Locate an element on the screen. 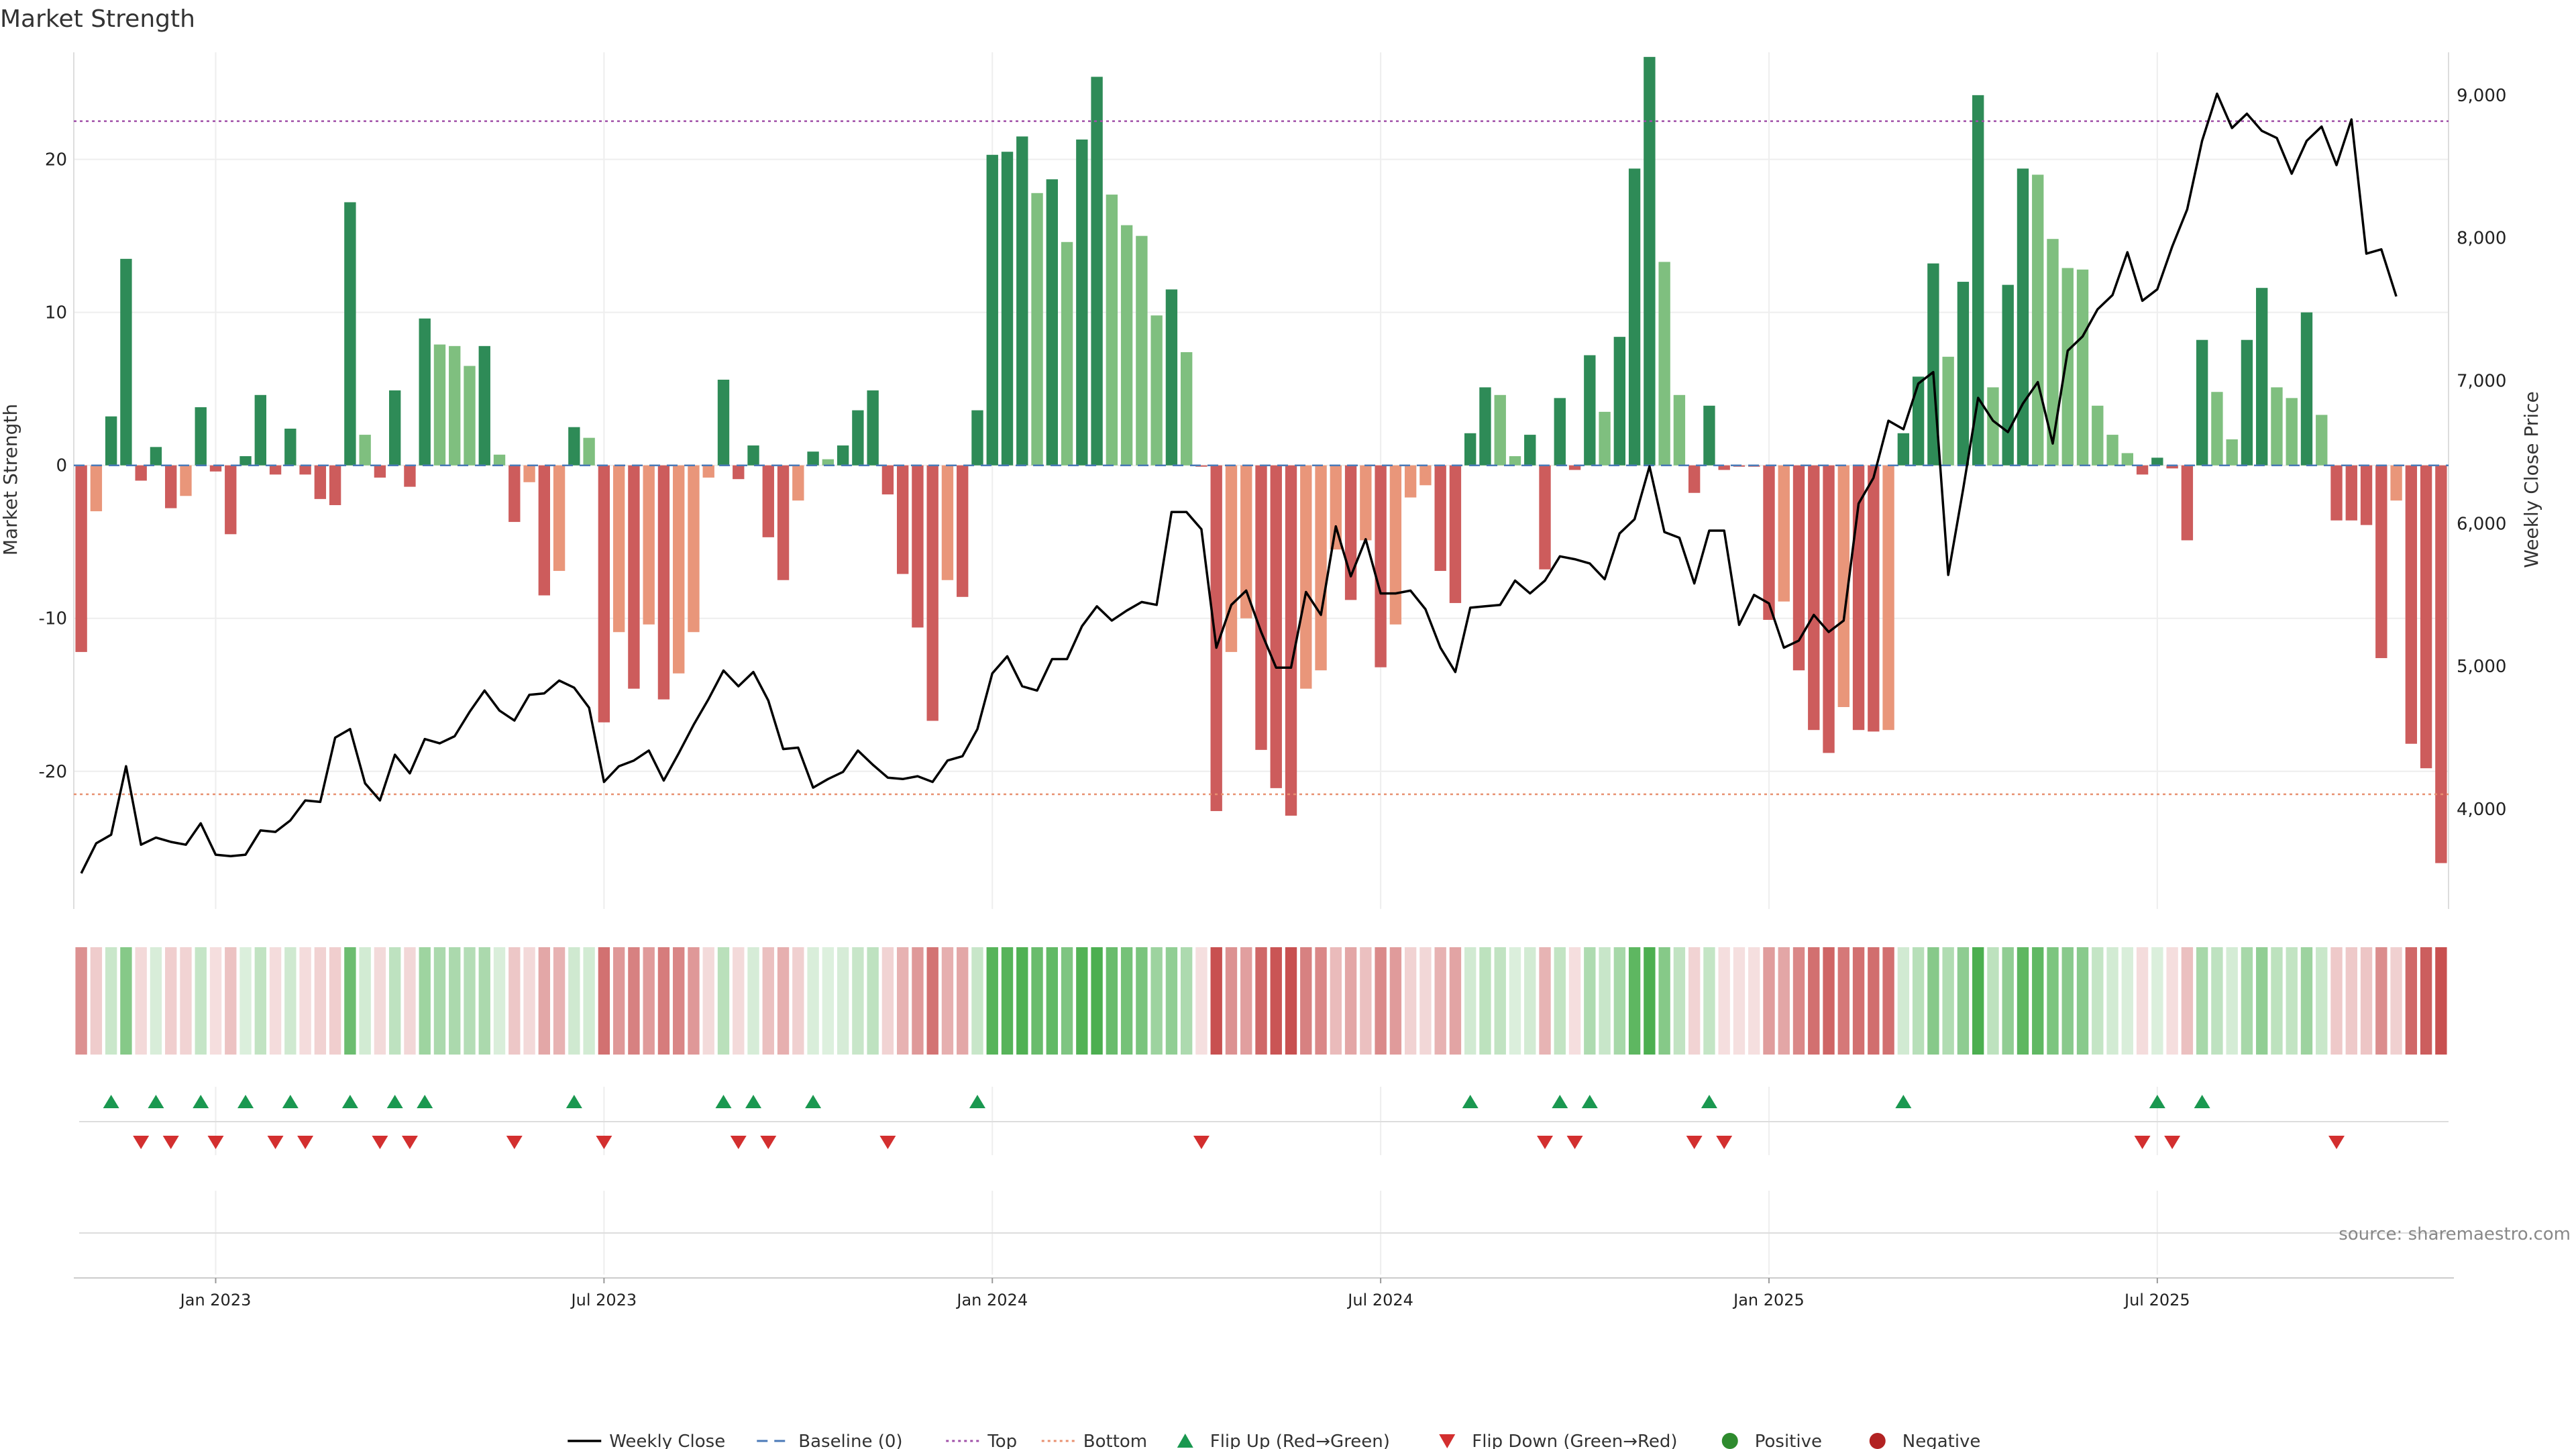  x-tick-label: Jul 2025 is located at coordinates (2156, 1300).